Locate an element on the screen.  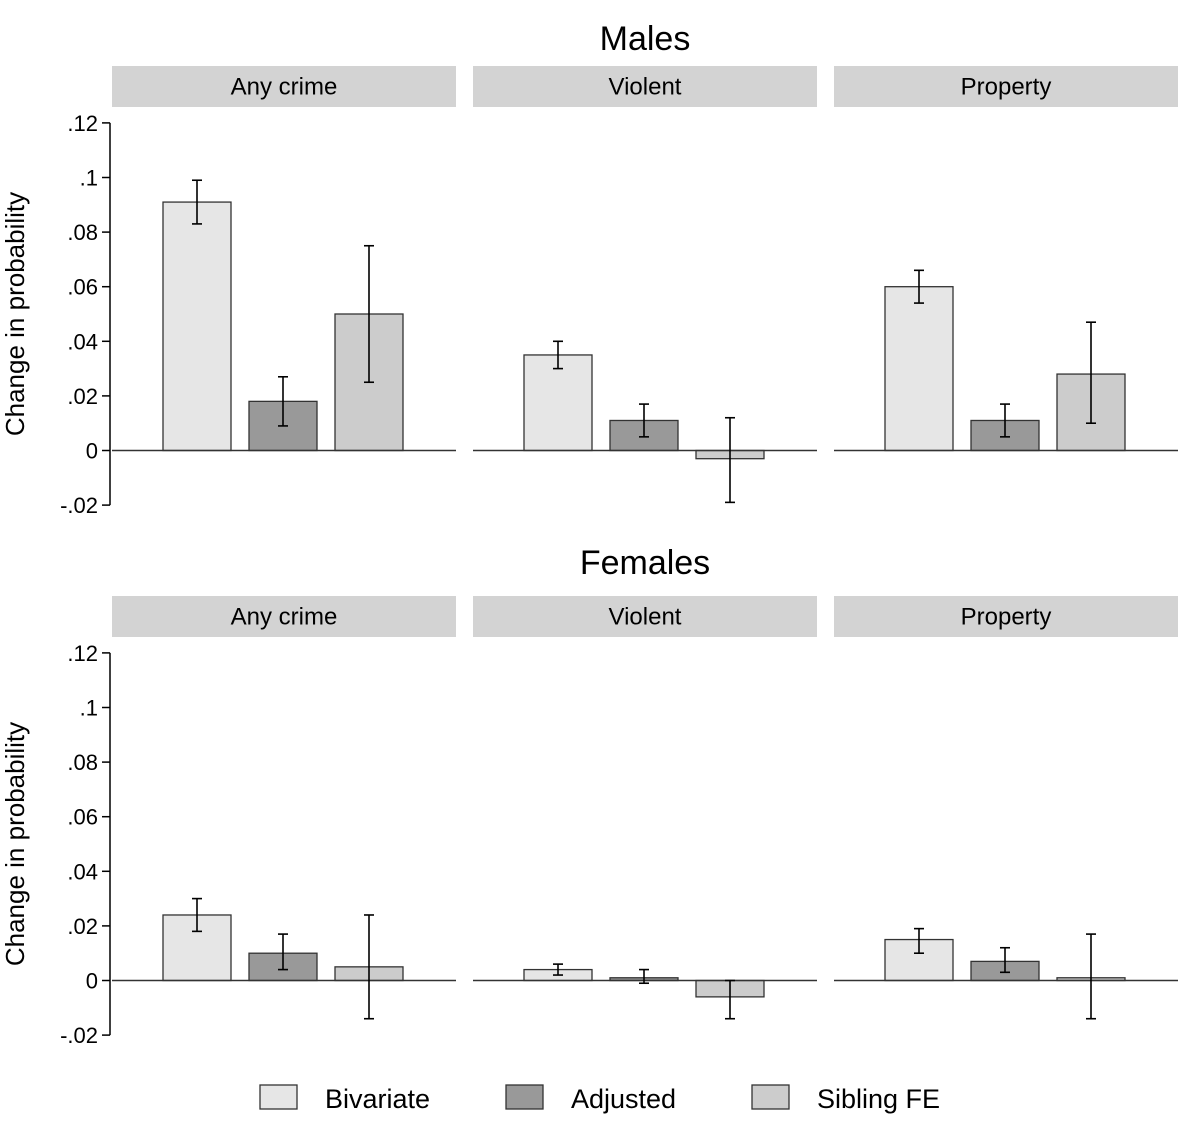
panel-title: Males is located at coordinates (645, 39).